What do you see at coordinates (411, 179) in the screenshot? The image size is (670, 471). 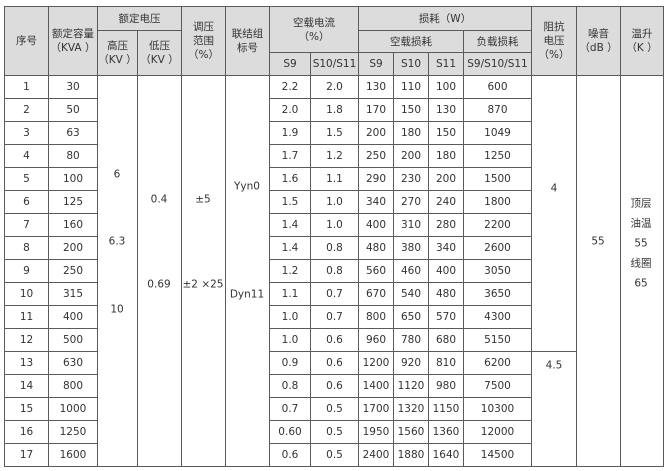 I see `cell-noload-loss-s10: 230` at bounding box center [411, 179].